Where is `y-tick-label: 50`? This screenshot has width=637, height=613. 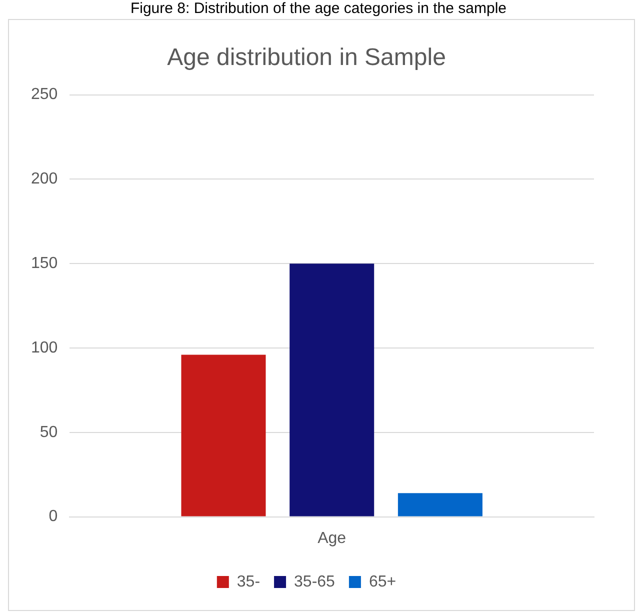
y-tick-label: 50 is located at coordinates (49, 432).